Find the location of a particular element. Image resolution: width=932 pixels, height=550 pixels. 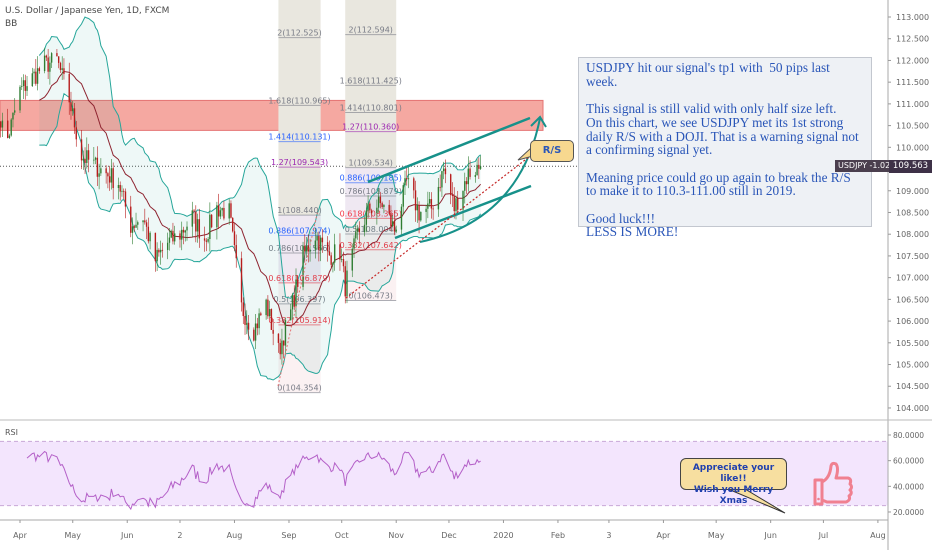

resistance-zone is located at coordinates (272, 115).